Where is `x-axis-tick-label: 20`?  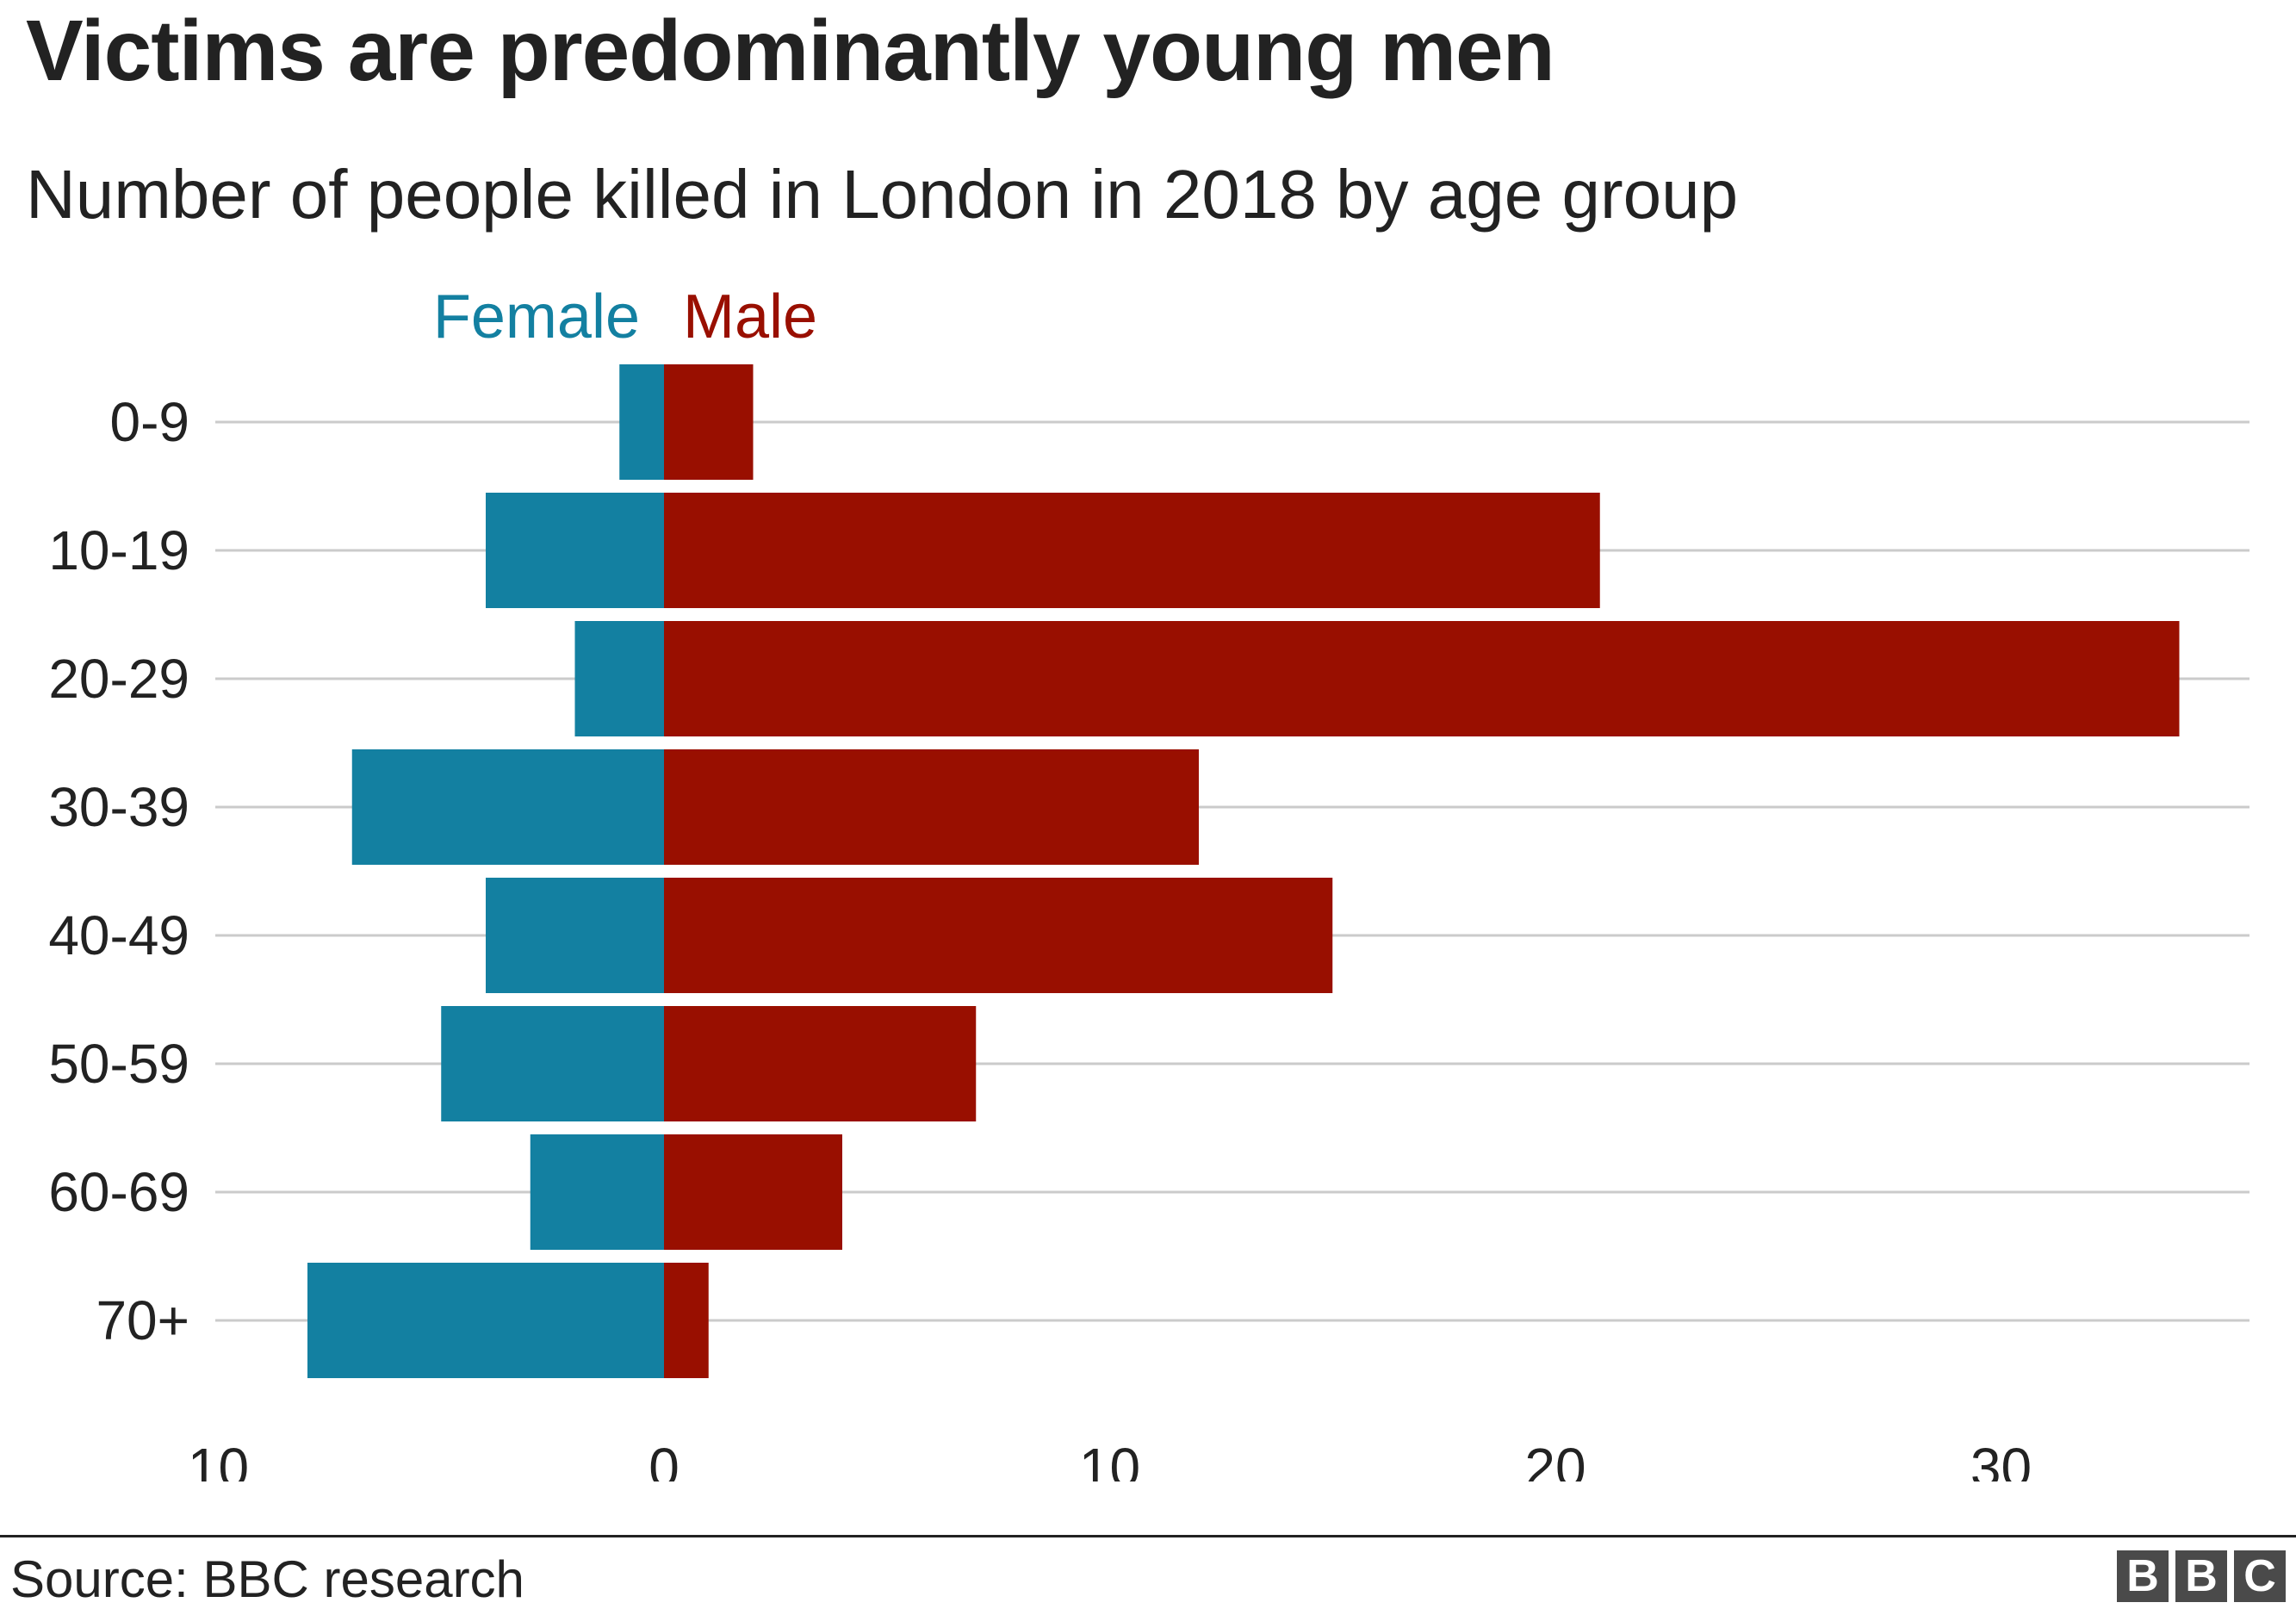
x-axis-tick-label: 20 is located at coordinates (1554, 1459).